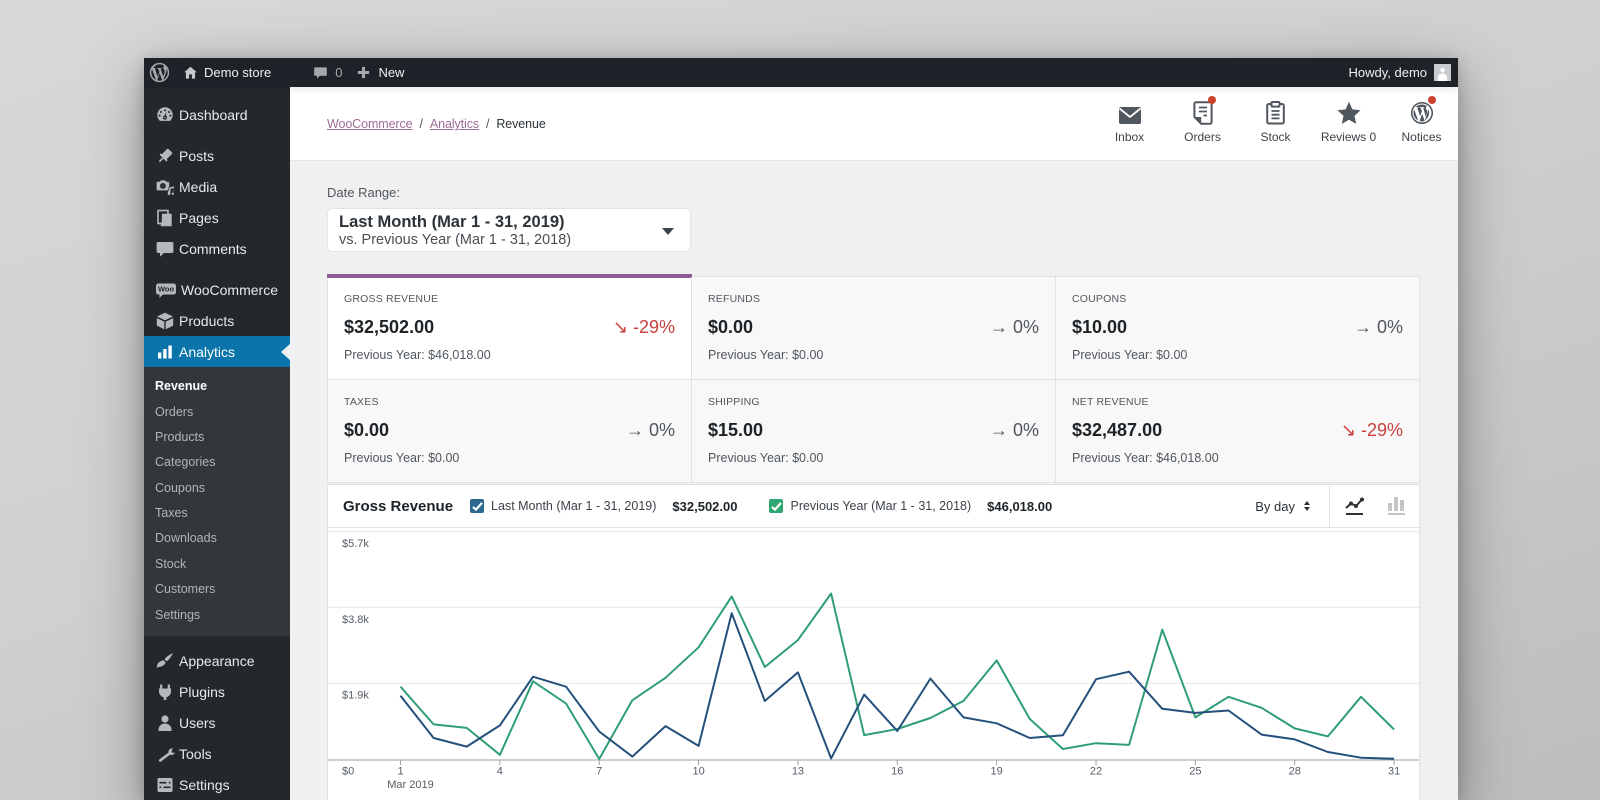  Describe the element at coordinates (355, 620) in the screenshot. I see `svg-text: $3.8k` at that location.